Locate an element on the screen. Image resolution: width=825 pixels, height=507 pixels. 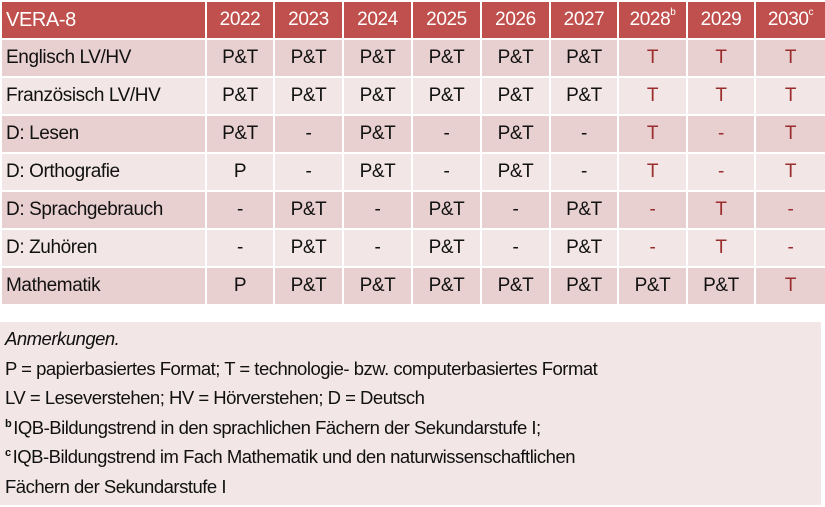
table-row: D: Lesen P&T - P&T - P&T - T - T is located at coordinates (412, 134).